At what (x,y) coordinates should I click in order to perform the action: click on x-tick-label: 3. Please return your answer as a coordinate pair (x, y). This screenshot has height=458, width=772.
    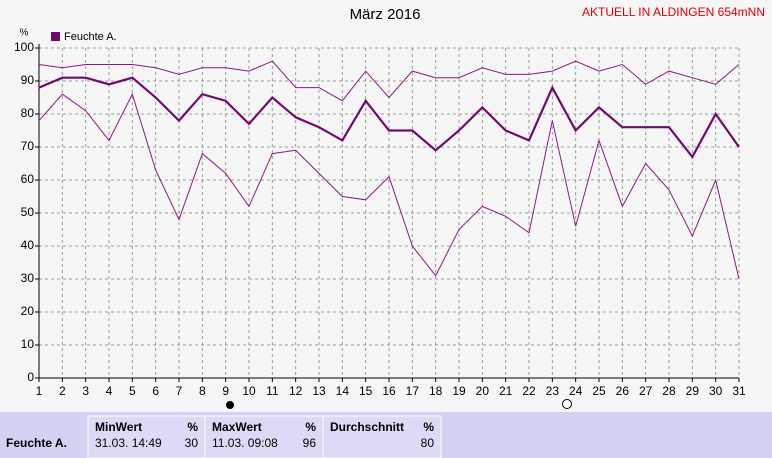
    Looking at the image, I should click on (85, 391).